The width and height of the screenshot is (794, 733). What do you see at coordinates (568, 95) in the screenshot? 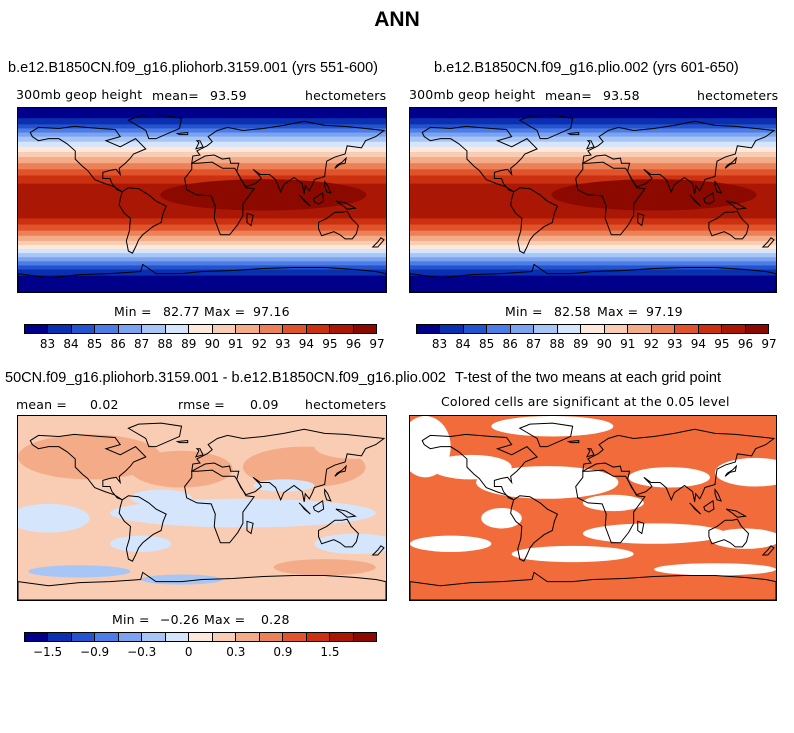
I see `panel2-mean-label: mean=` at bounding box center [568, 95].